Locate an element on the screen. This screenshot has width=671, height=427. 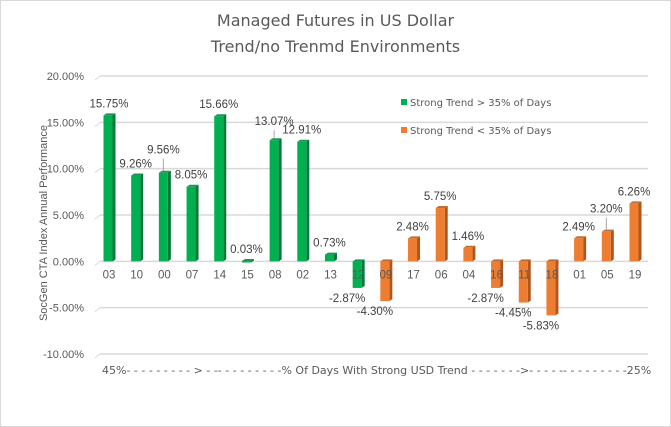
x-category-label: 05 is located at coordinates (607, 275).